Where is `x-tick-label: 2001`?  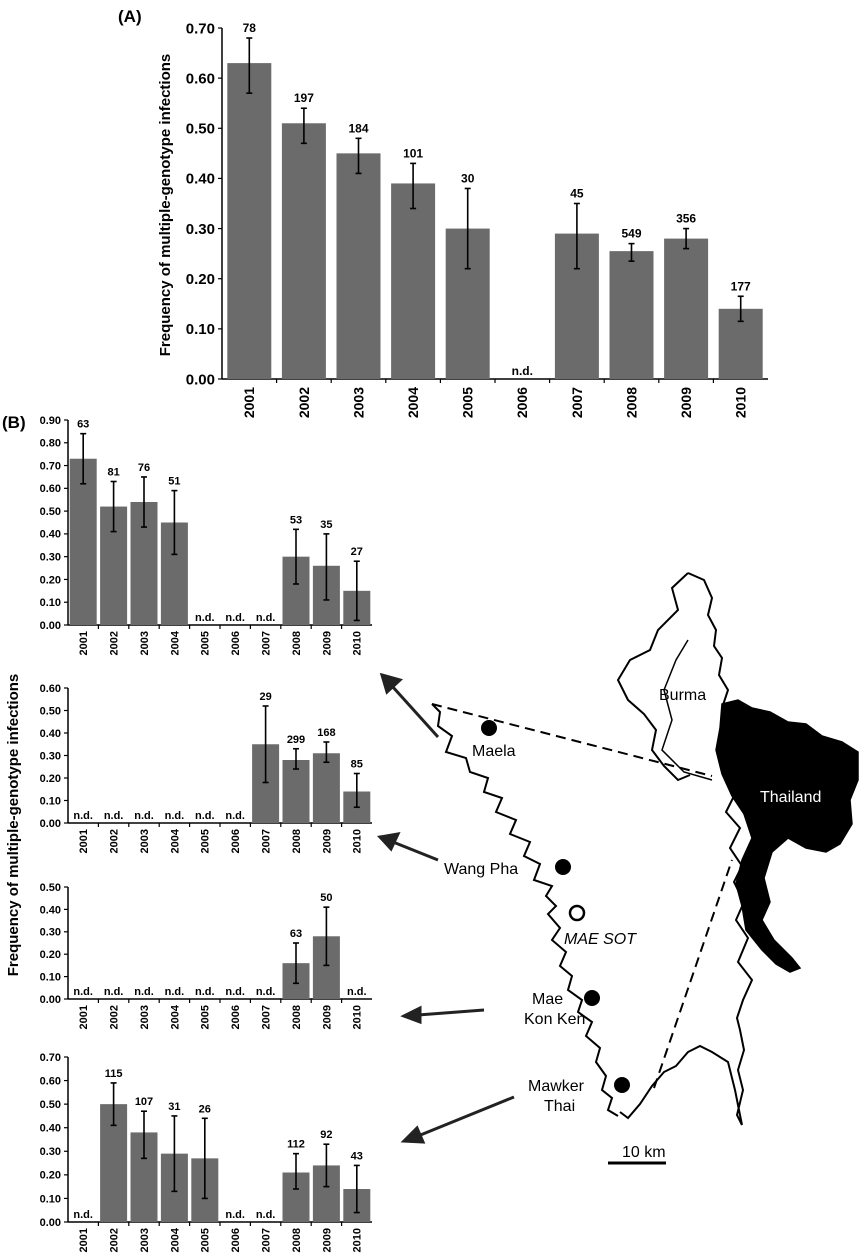
x-tick-label: 2001 is located at coordinates (84, 1240).